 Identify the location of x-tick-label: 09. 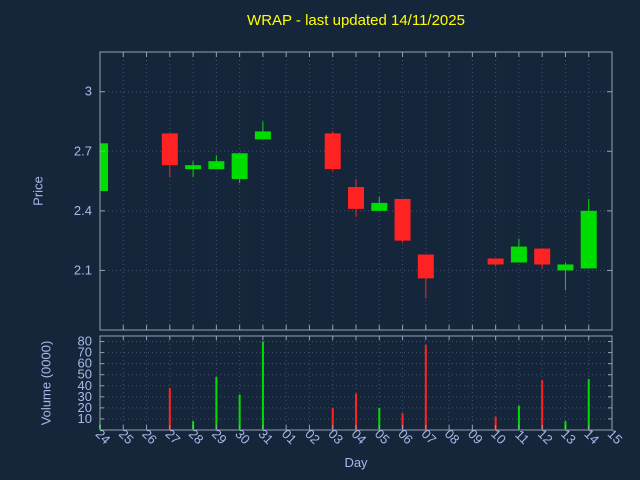
(475, 436).